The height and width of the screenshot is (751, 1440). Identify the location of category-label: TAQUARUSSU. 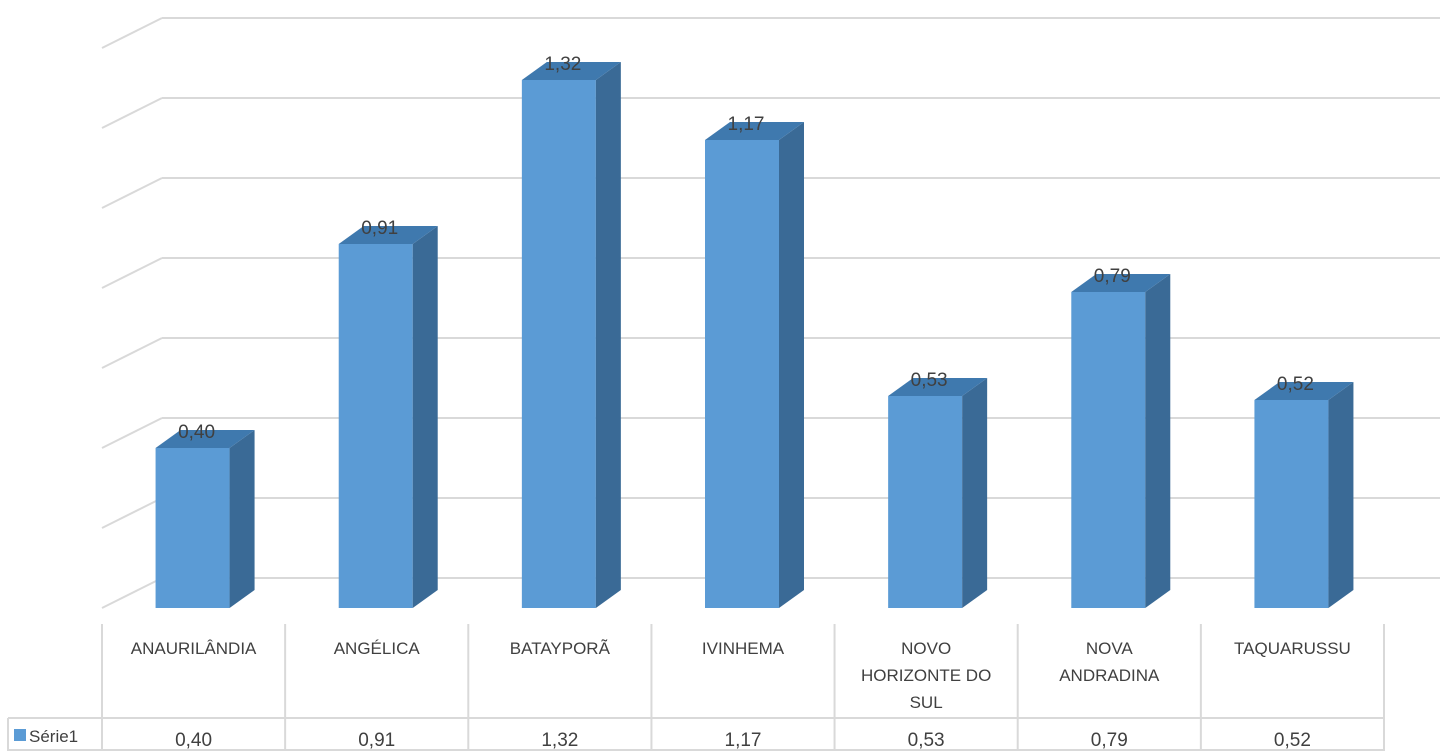
(1292, 648).